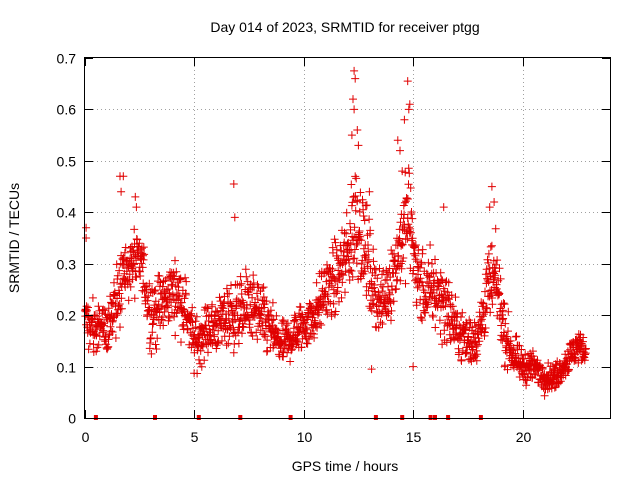 The image size is (640, 480). Describe the element at coordinates (480, 417) in the screenshot. I see `zero-marker` at that location.